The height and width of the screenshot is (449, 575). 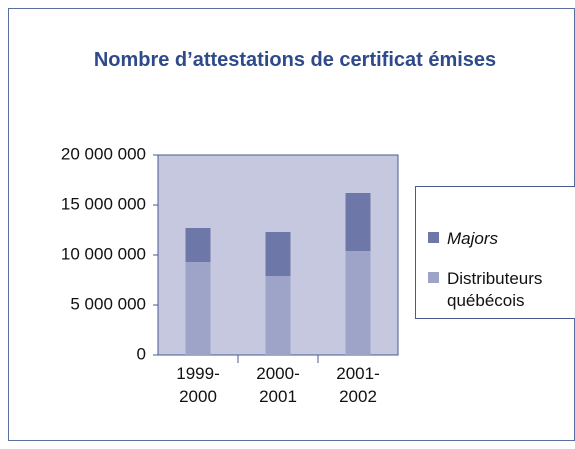 I want to click on legend-box, so click(x=495, y=252).